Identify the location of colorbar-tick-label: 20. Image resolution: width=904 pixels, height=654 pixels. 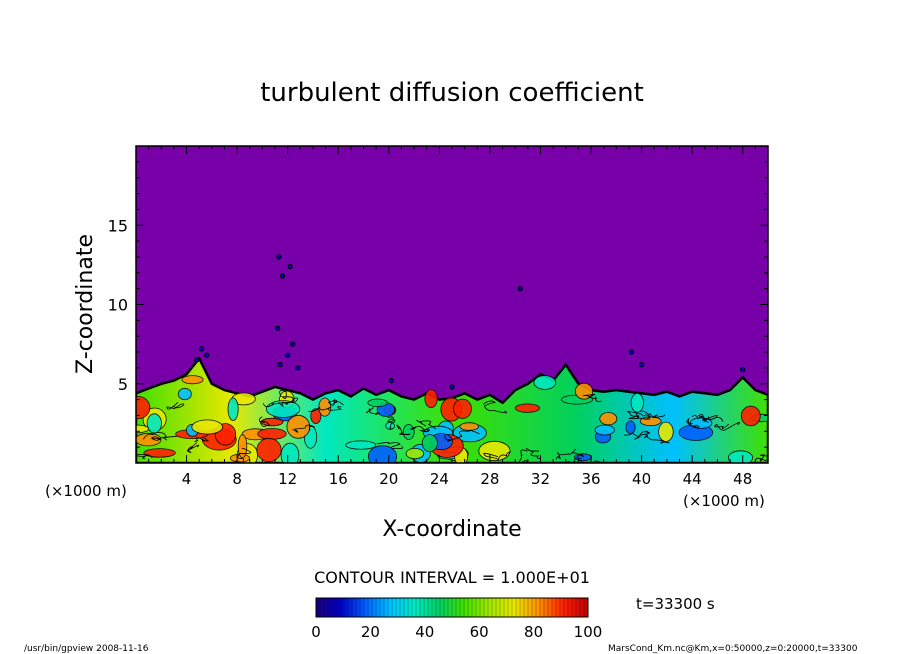
(370, 632).